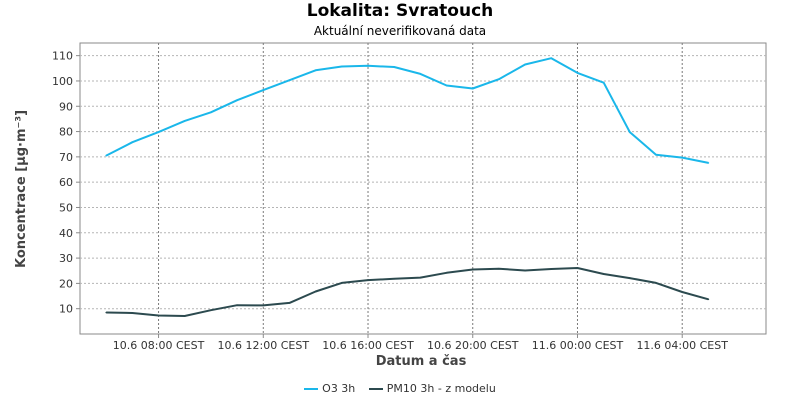  Describe the element at coordinates (339, 388) in the screenshot. I see `legend-label-o3: O3 3h` at that location.